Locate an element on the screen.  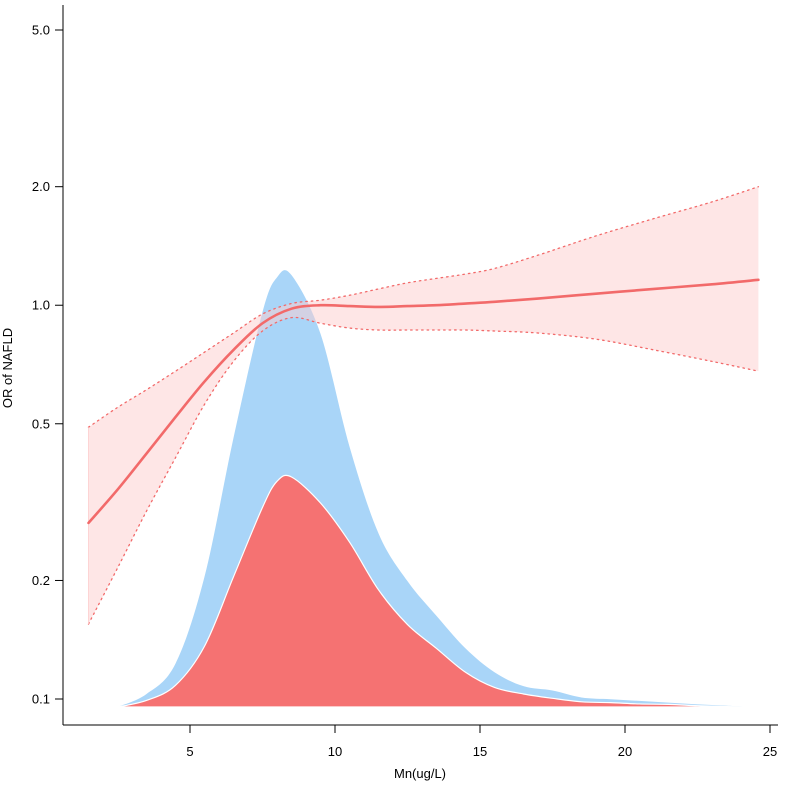
y-tick-label: 0.5 is located at coordinates (41, 423).